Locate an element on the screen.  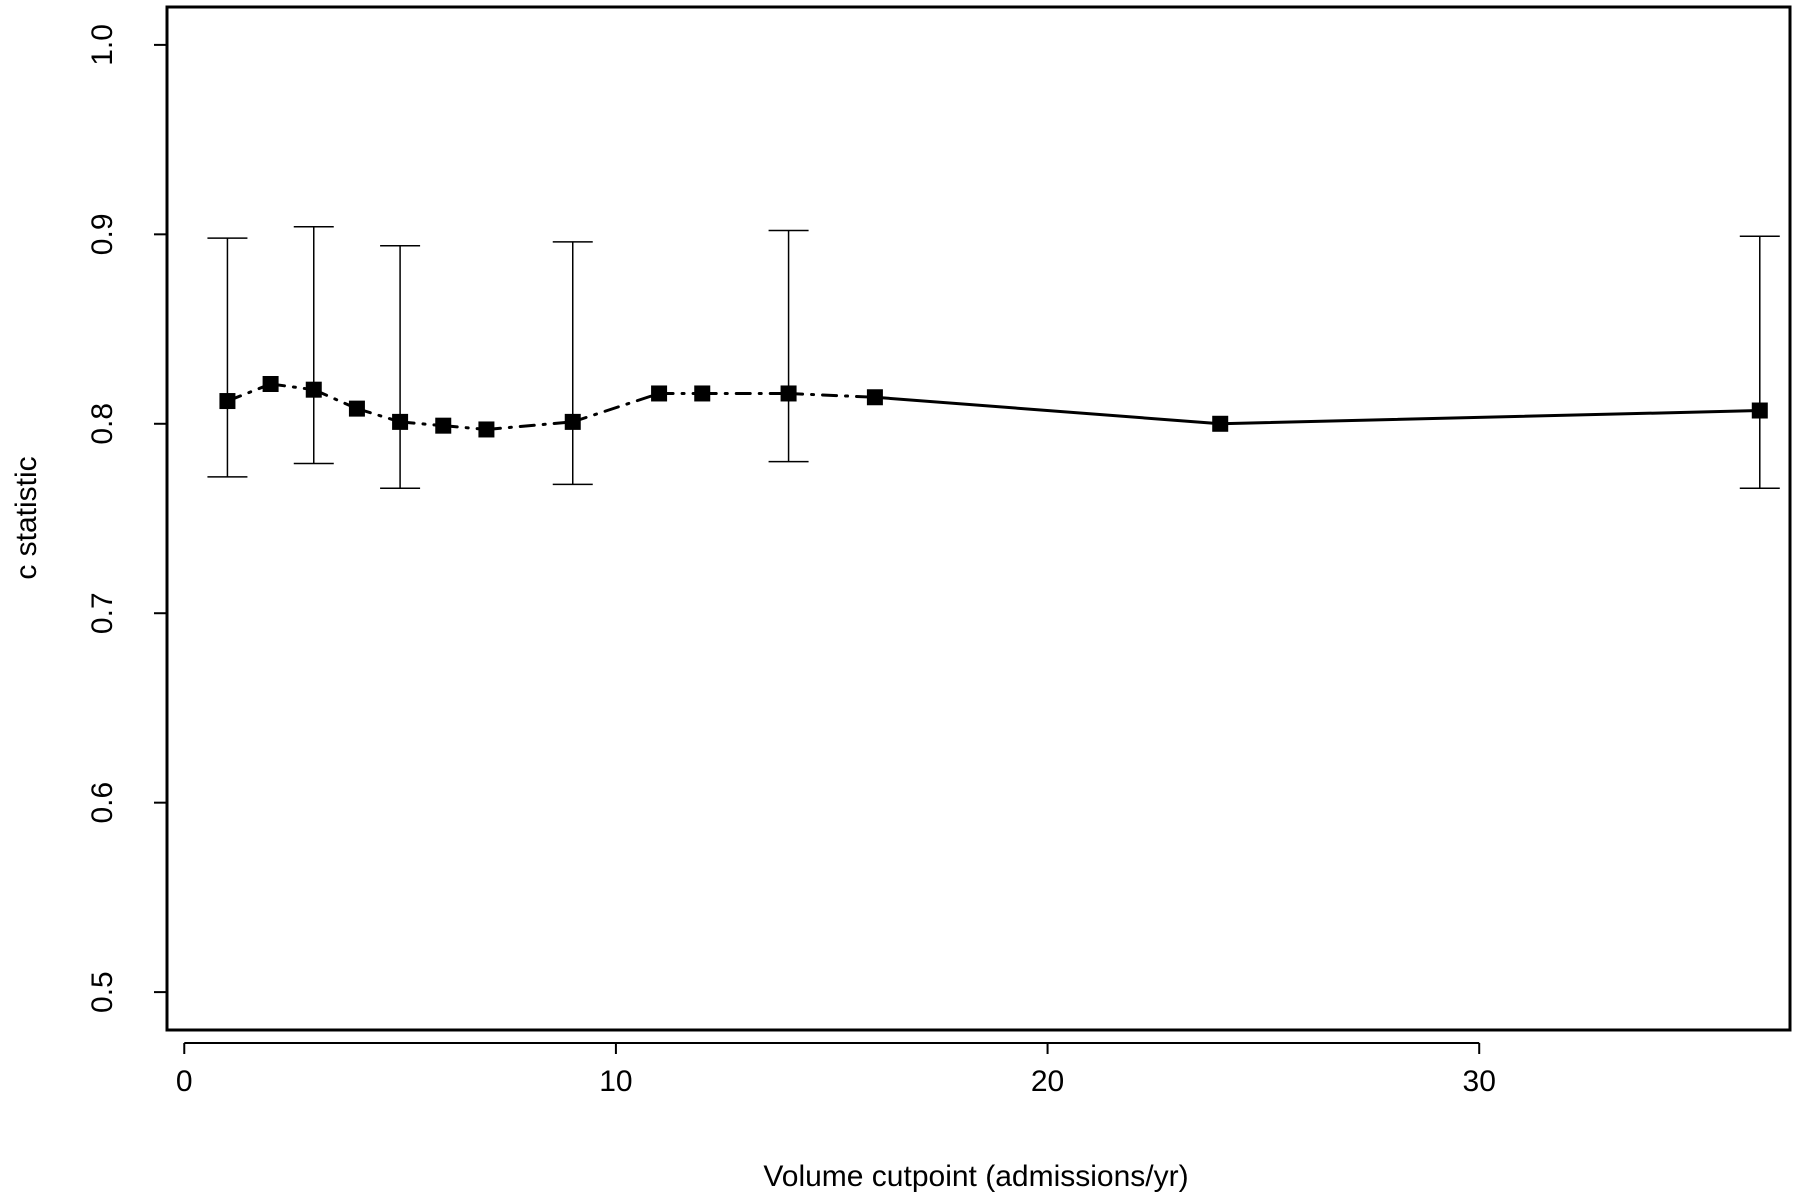
y-tick-label: 0.5 is located at coordinates (102, 992).